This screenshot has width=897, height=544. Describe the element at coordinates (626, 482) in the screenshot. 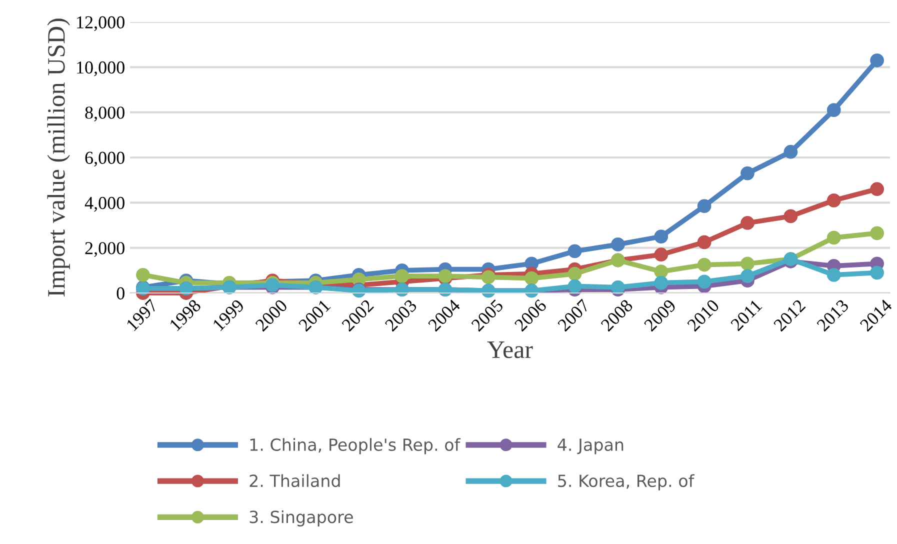

I see `legend-label: 5. Korea, Rep. of` at that location.